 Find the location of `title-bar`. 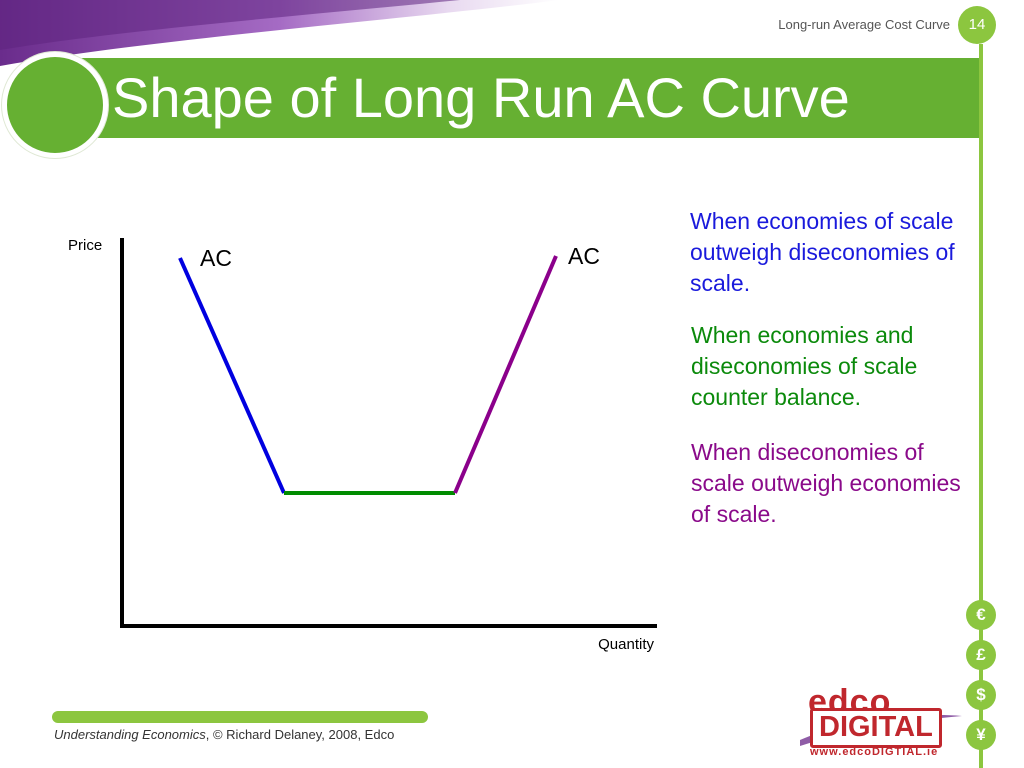

title-bar is located at coordinates (515, 98).